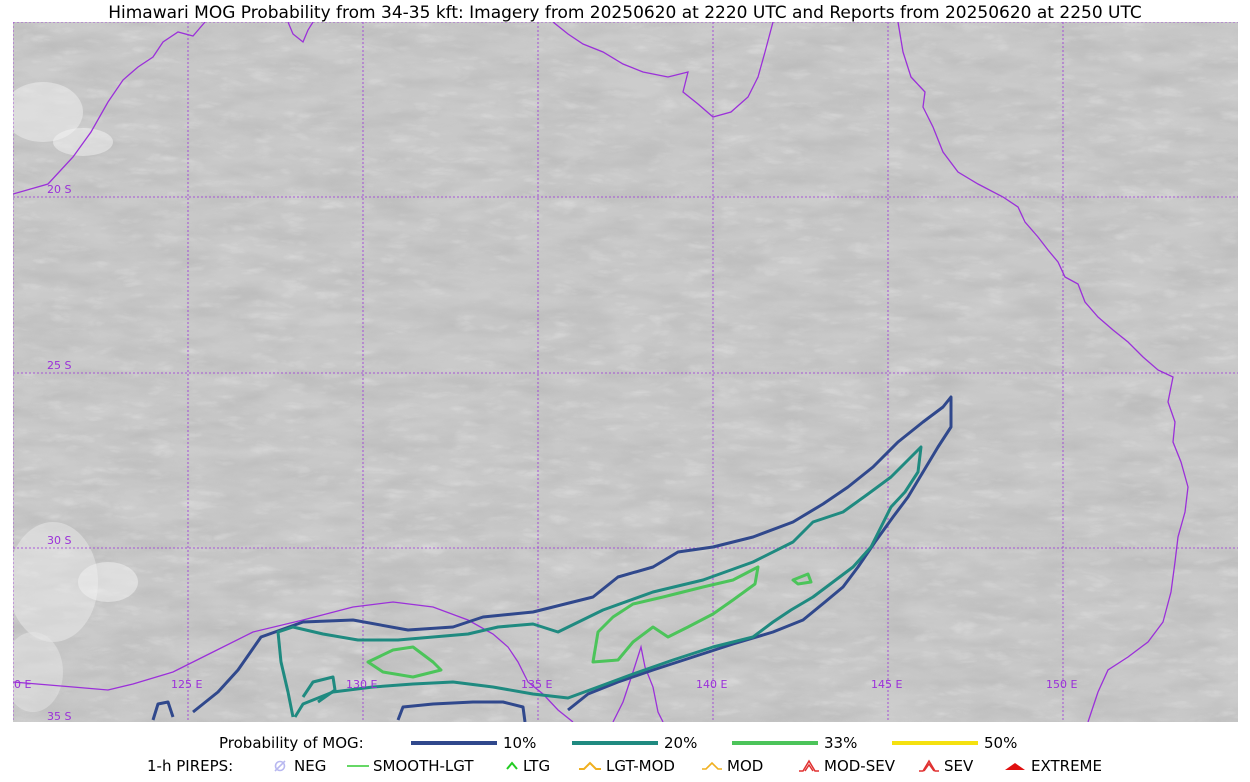  What do you see at coordinates (859, 766) in the screenshot?
I see `pirep-item-label: MOD-SEV` at bounding box center [859, 766].